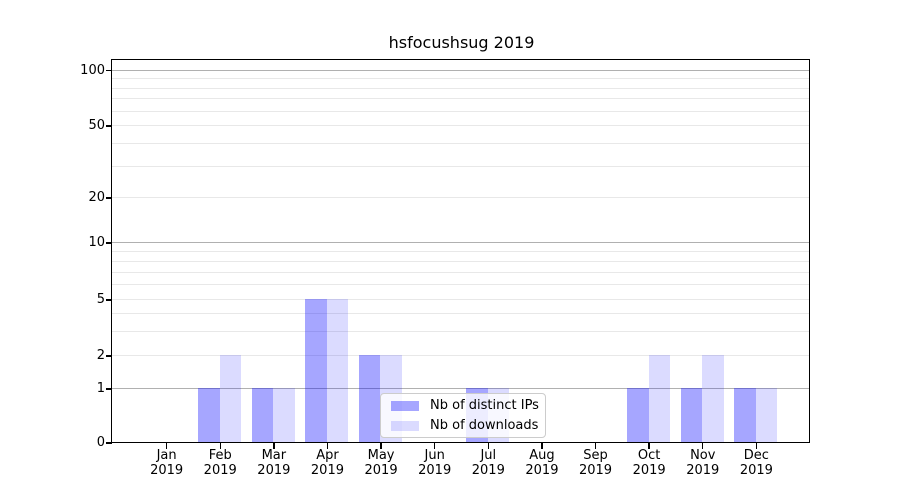 This screenshot has height=500, width=900. I want to click on distinct-ips-swatch-icon, so click(405, 405).